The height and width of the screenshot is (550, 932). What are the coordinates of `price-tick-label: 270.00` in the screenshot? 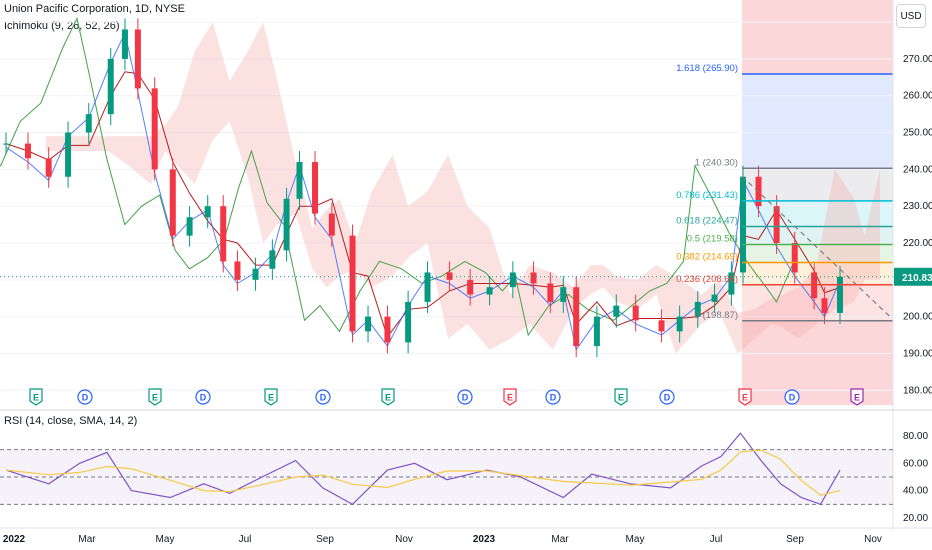 It's located at (917, 59).